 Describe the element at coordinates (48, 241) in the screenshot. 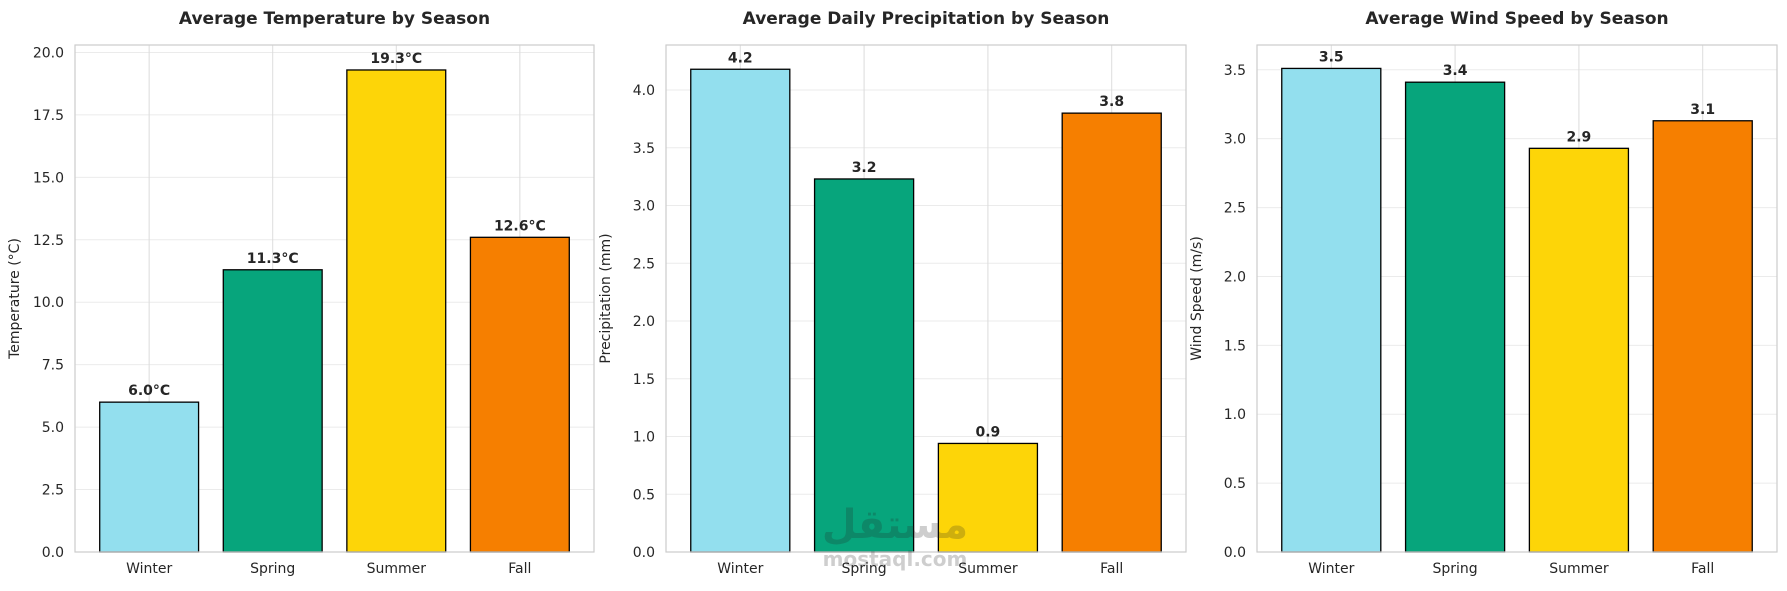

I see `y-tick-label: 12.5` at that location.